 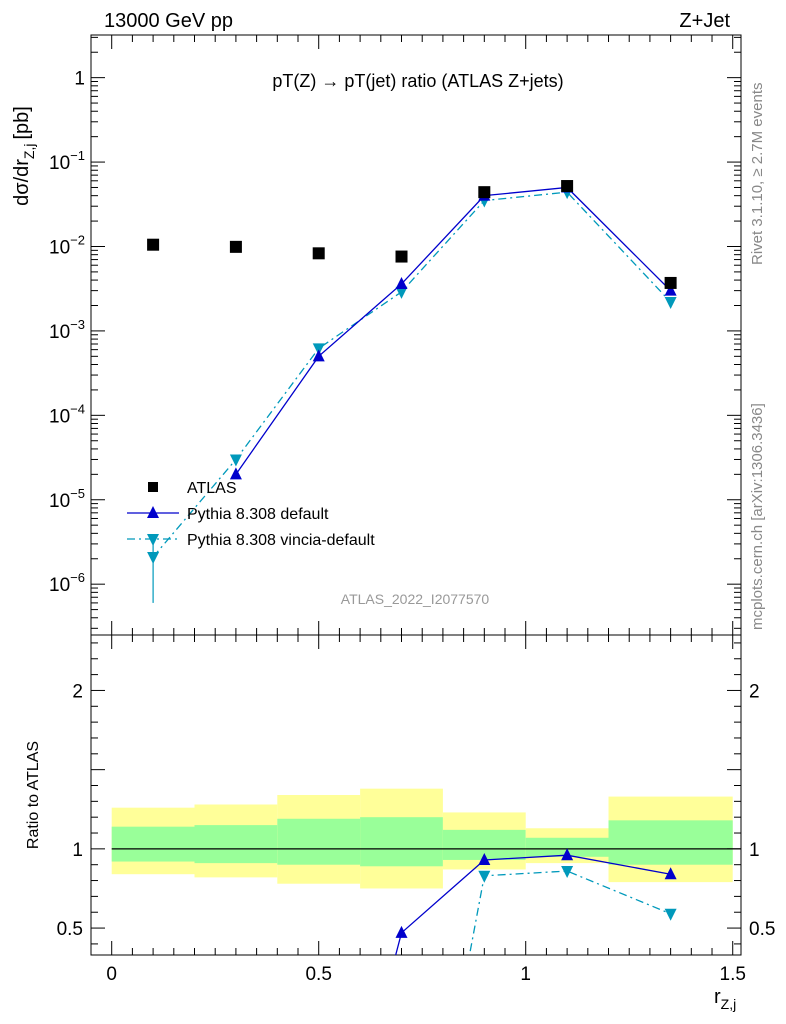 I want to click on legend-marker-pythia-8-308-vincia-default, so click(x=153, y=540).